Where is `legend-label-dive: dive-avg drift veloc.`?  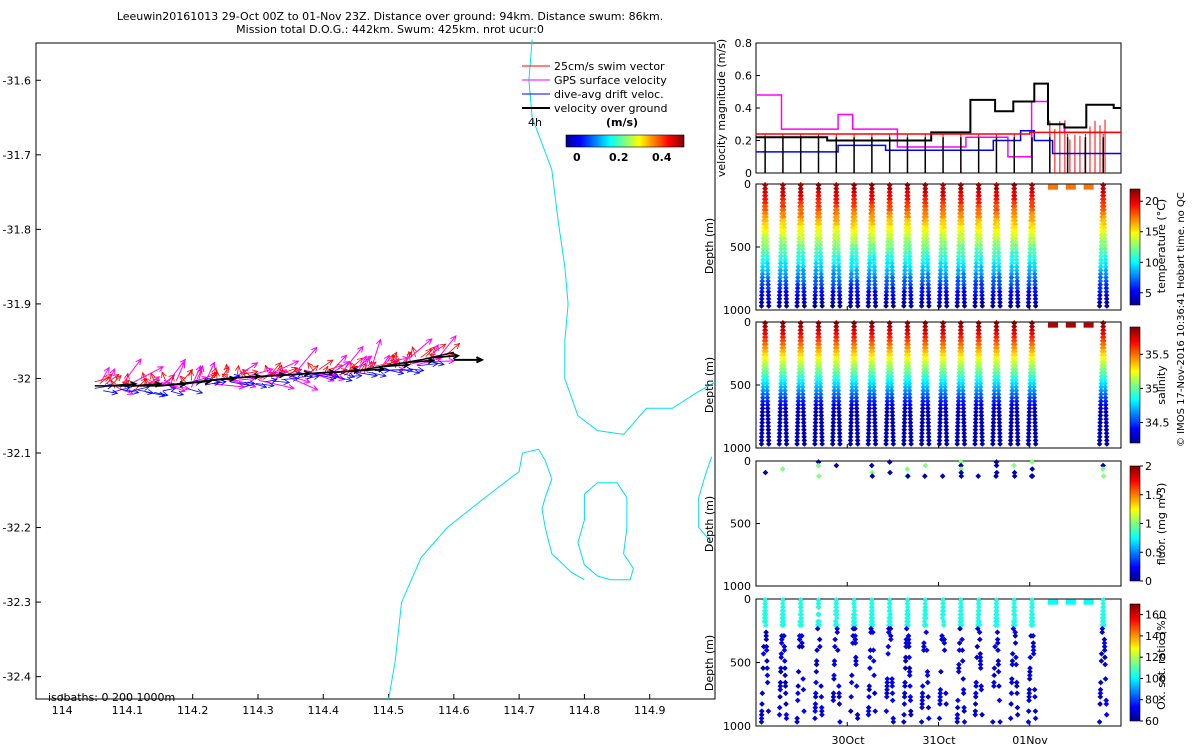 legend-label-dive: dive-avg drift veloc. is located at coordinates (609, 94).